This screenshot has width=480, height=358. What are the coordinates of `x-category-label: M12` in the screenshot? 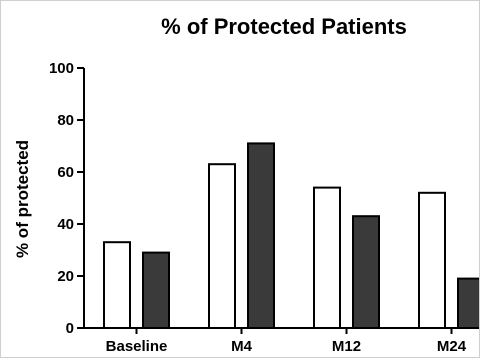 It's located at (346, 346).